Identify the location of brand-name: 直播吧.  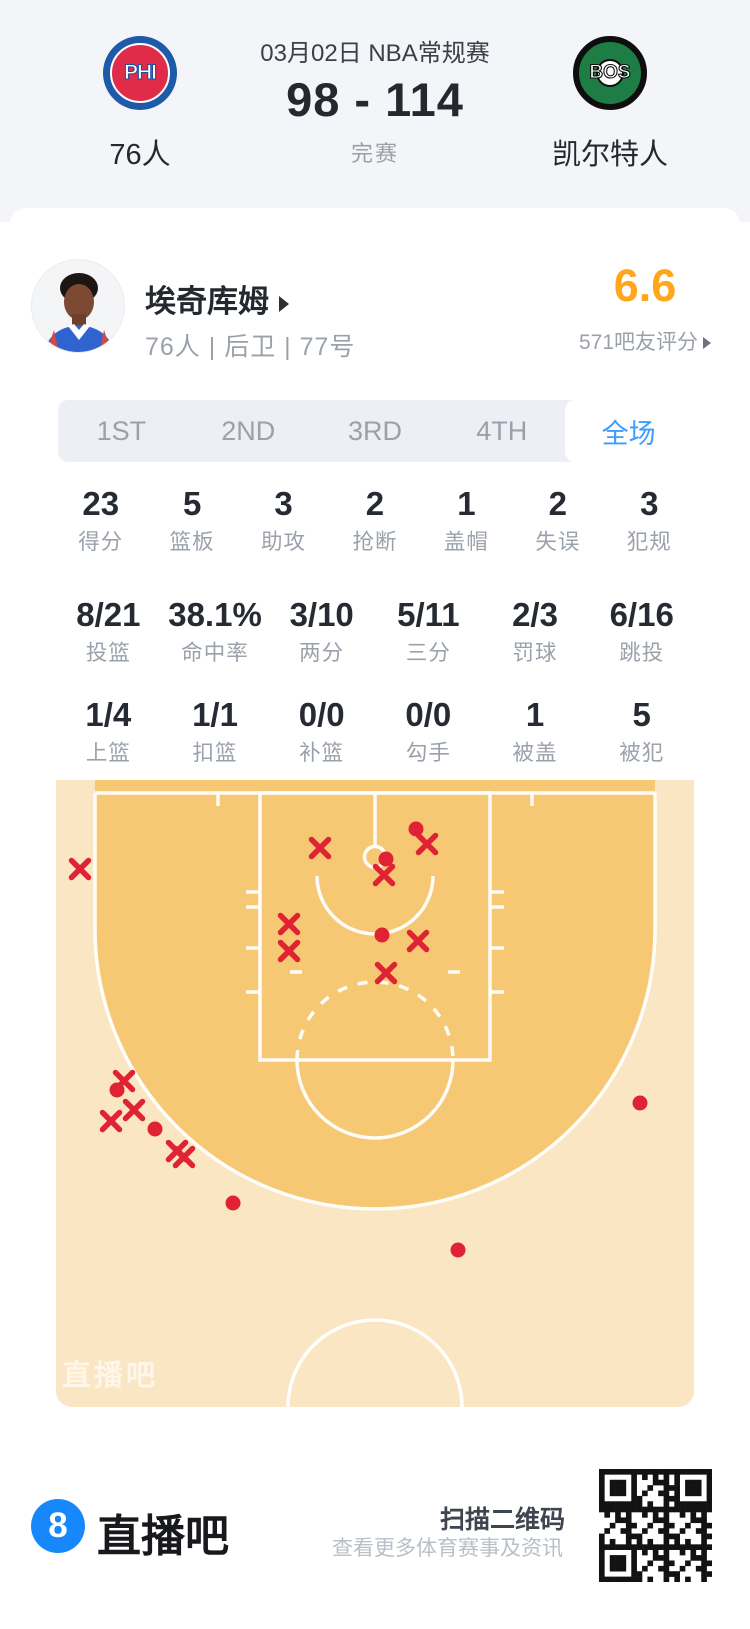
(163, 1536).